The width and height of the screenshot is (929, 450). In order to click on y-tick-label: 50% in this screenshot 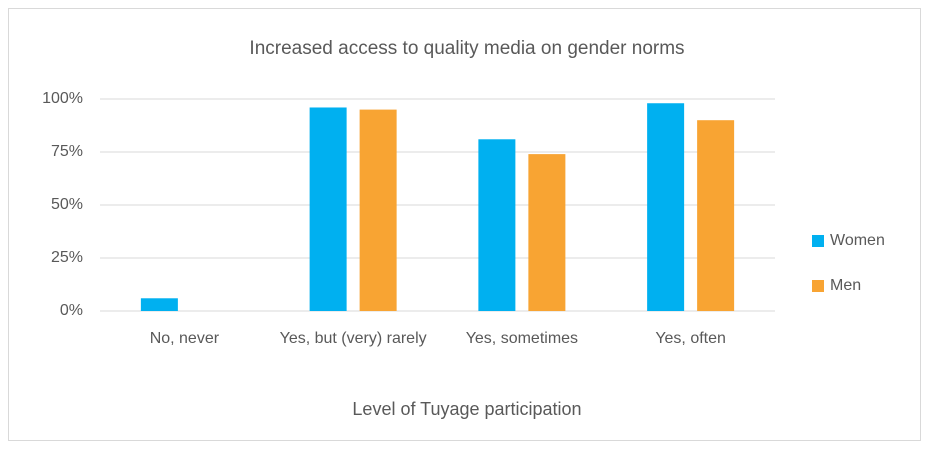, I will do `click(67, 204)`.